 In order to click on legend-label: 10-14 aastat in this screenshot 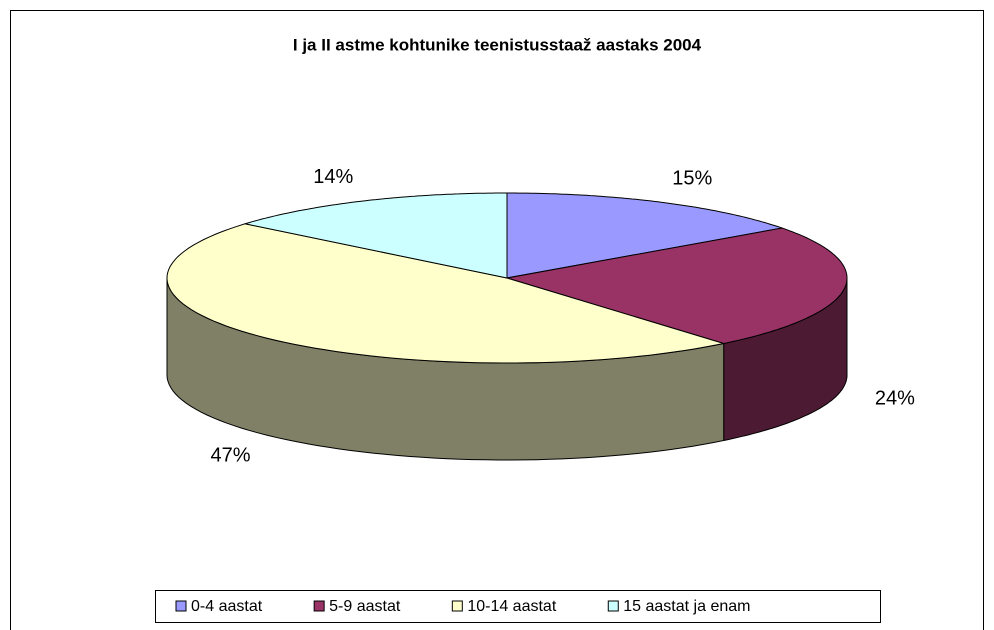, I will do `click(512, 606)`.